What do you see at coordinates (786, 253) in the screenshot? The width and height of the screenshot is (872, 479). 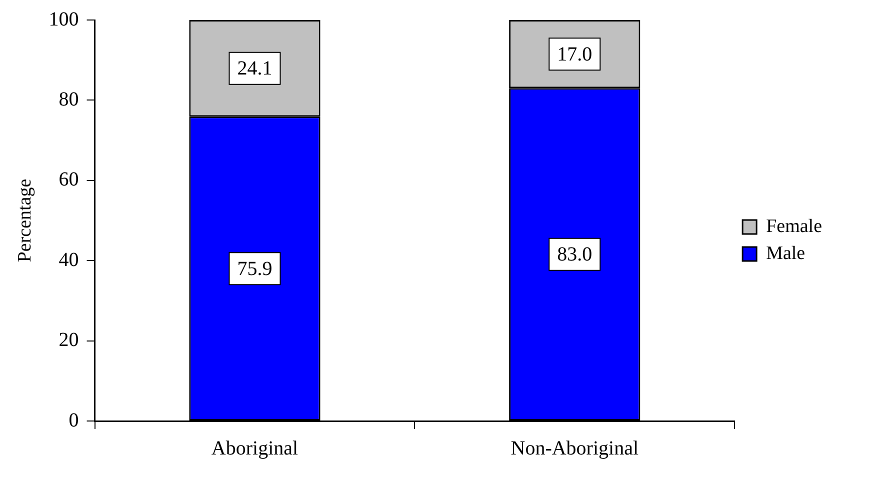 I see `legend-label: Male` at bounding box center [786, 253].